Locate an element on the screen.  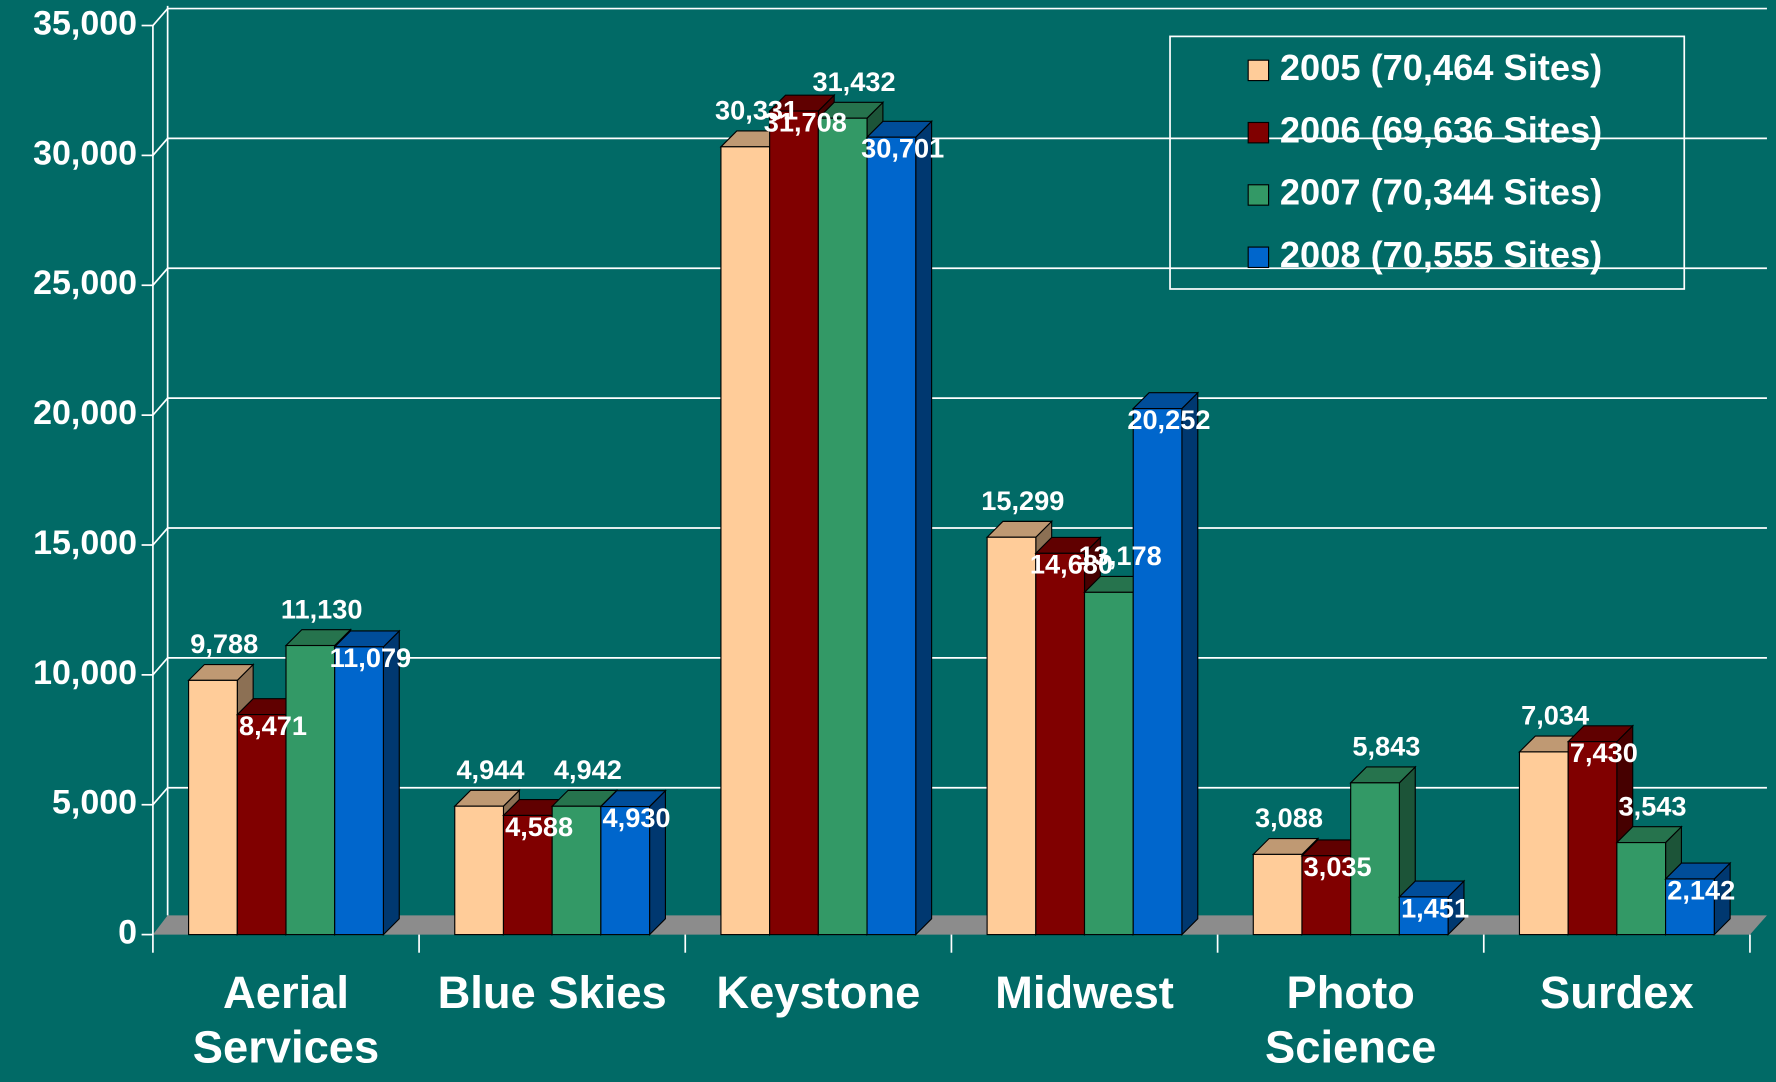
value-label: 3,543 is located at coordinates (1653, 805).